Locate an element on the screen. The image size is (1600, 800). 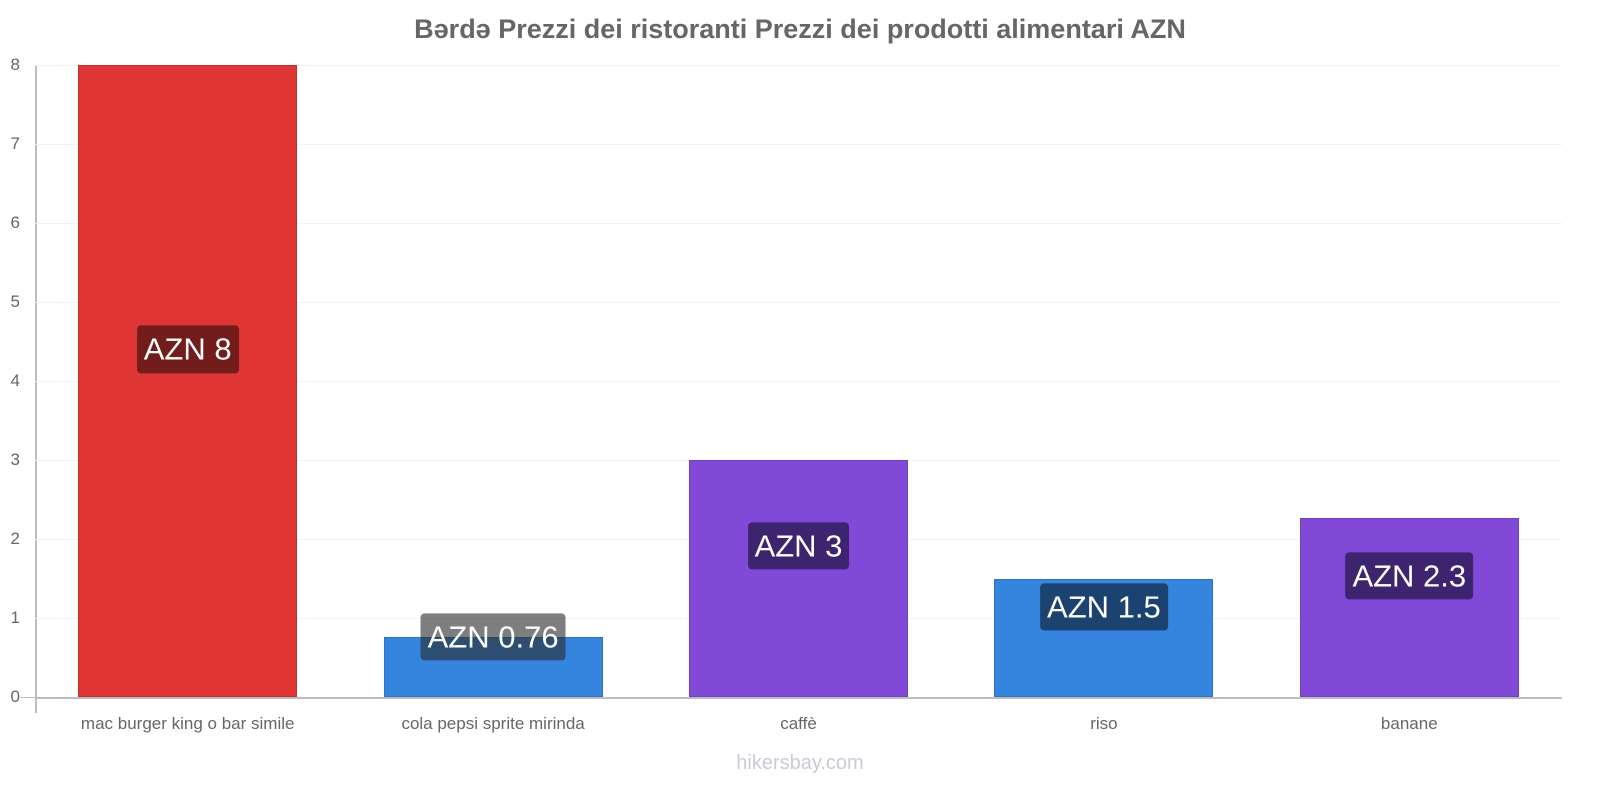
x-axis is located at coordinates (798, 698).